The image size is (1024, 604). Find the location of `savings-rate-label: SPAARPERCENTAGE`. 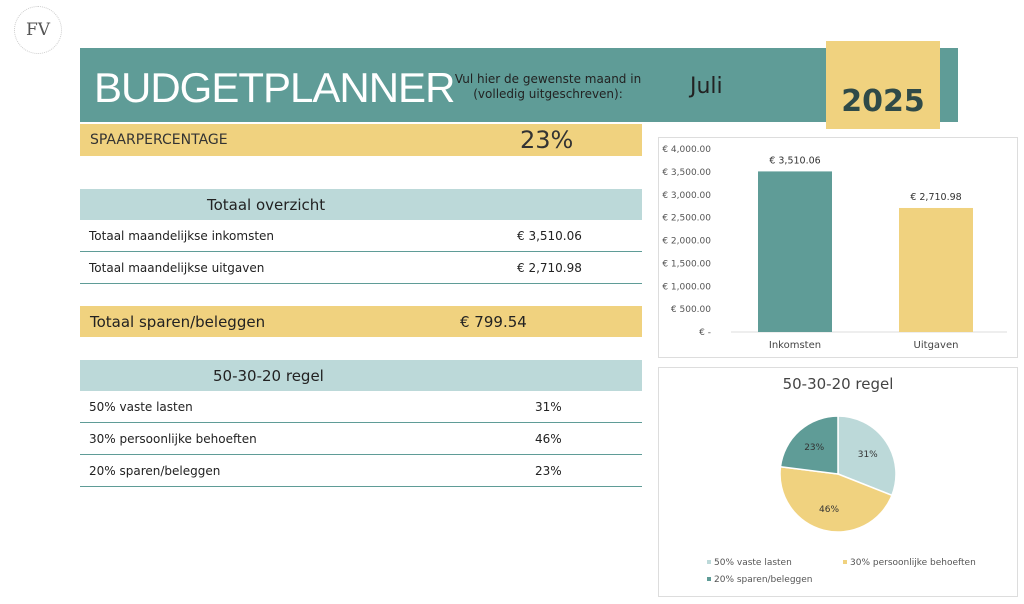

savings-rate-label: SPAARPERCENTAGE is located at coordinates (159, 140).